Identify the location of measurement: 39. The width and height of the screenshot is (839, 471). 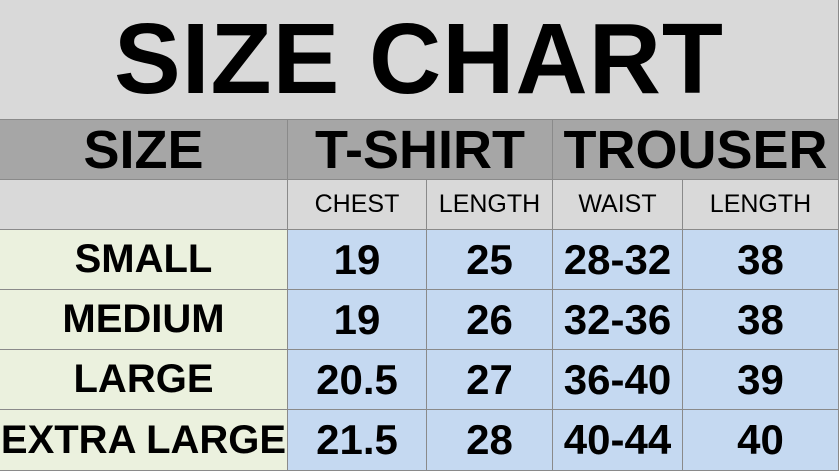
(761, 380).